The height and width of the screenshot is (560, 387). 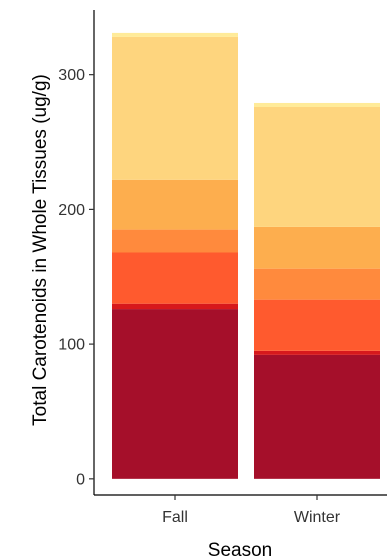 What do you see at coordinates (317, 517) in the screenshot?
I see `x-tick-label-winter: Winter` at bounding box center [317, 517].